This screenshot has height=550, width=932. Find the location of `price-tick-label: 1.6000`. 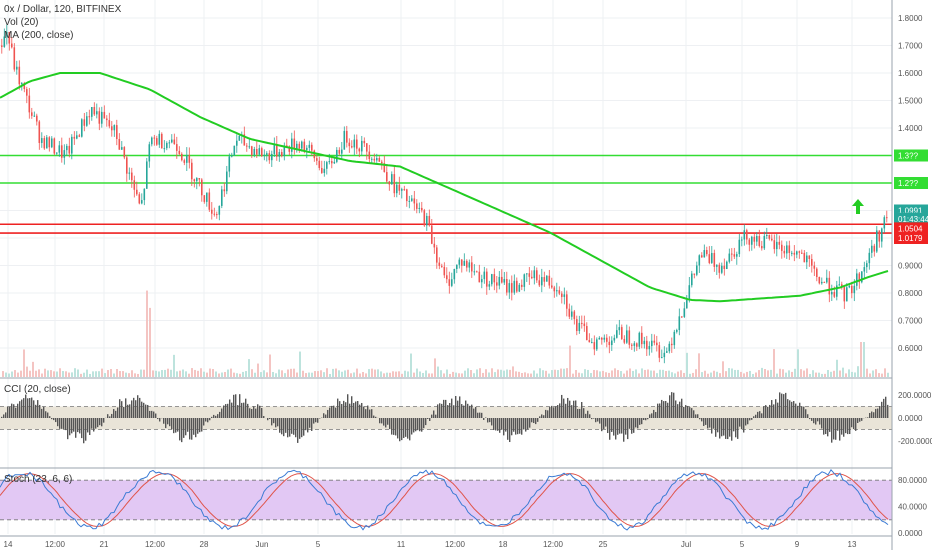

price-tick-label: 1.6000 is located at coordinates (910, 73).